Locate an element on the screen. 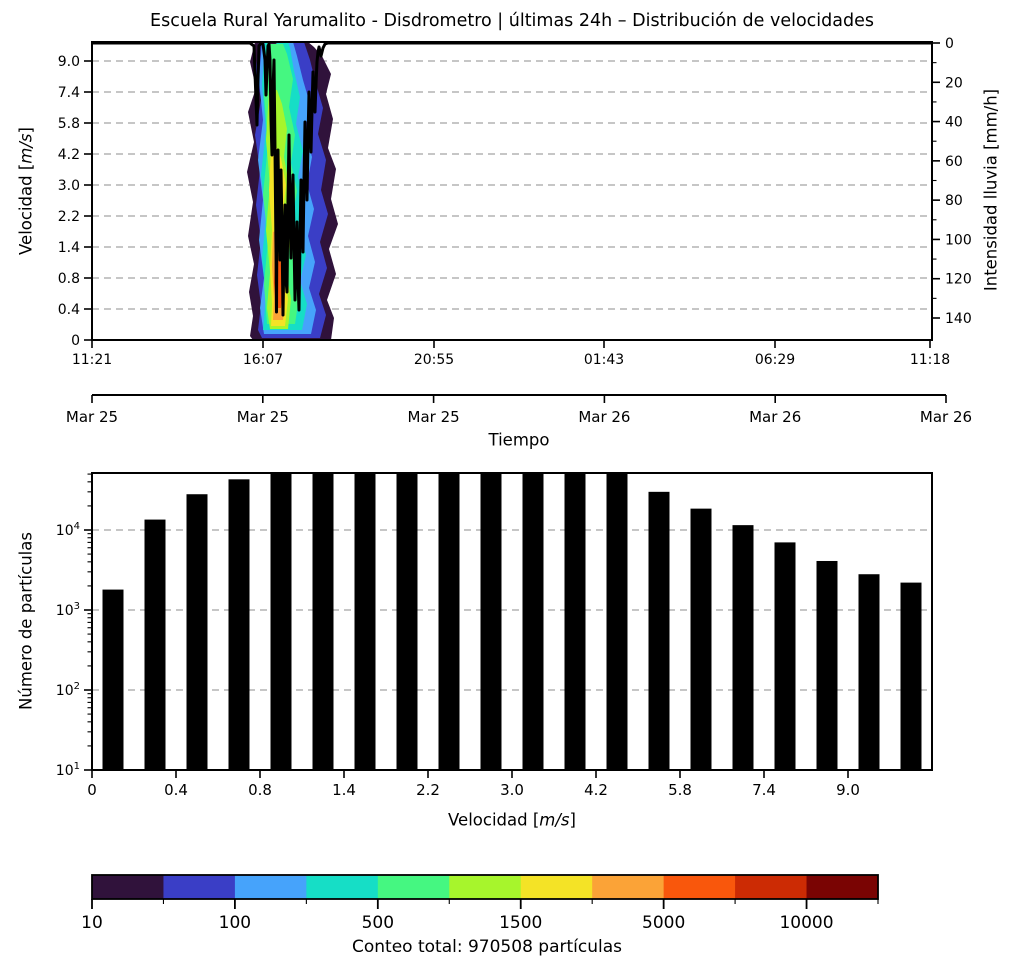  x-tick-label-velocity: 5.8 is located at coordinates (680, 790).